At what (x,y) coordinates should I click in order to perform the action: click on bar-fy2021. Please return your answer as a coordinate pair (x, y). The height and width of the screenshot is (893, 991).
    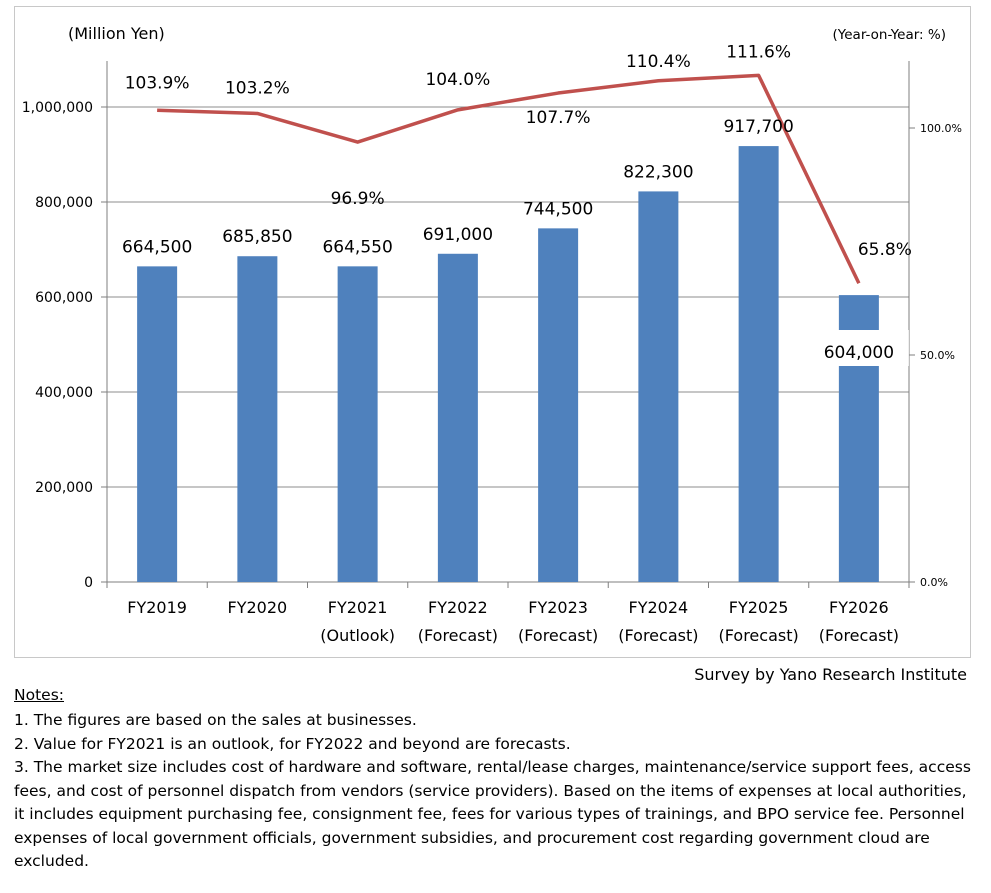
    Looking at the image, I should click on (357, 424).